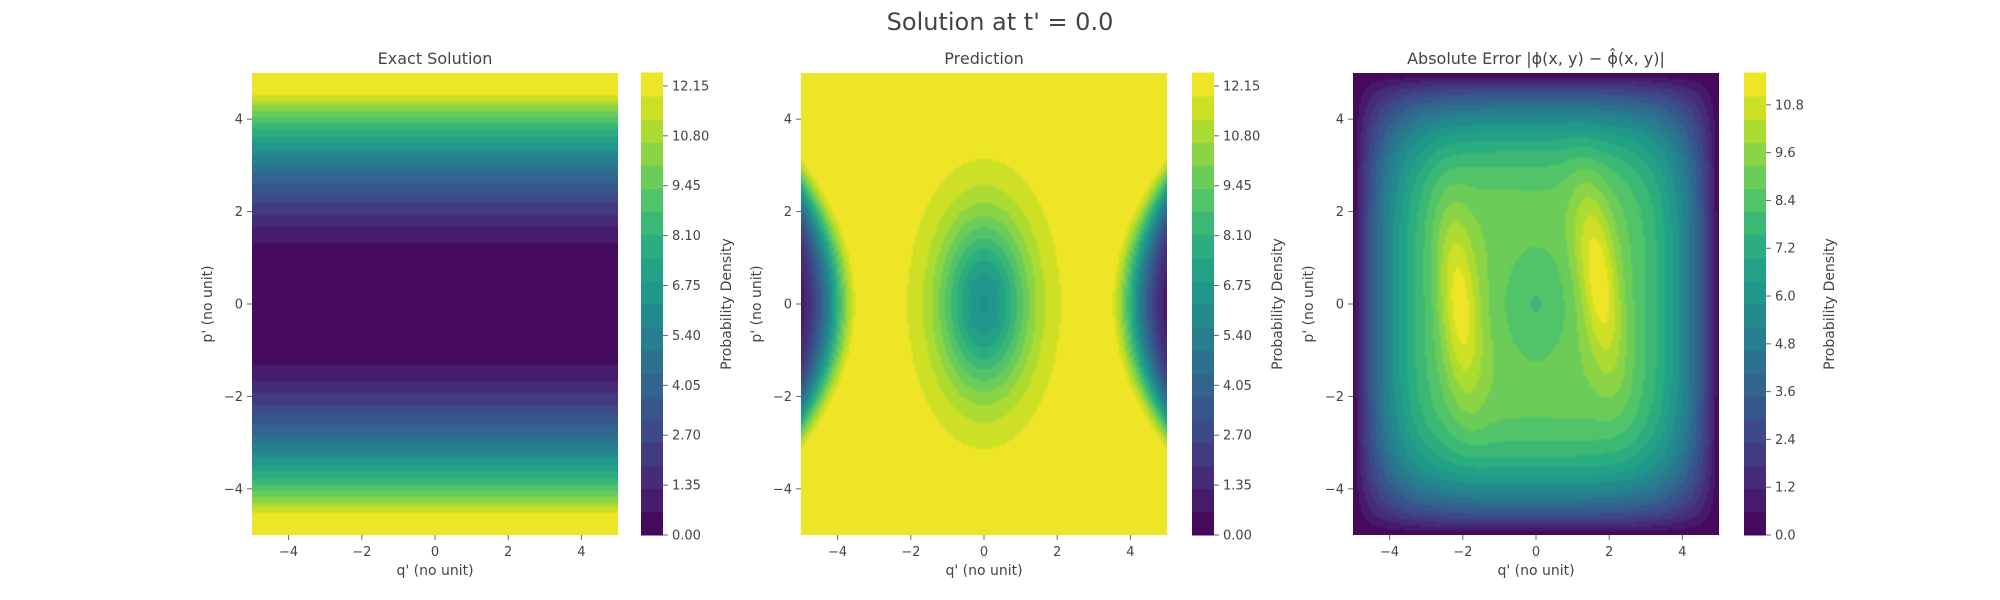 This screenshot has height=600, width=2000. I want to click on plot-title: Exact Solution, so click(435, 58).